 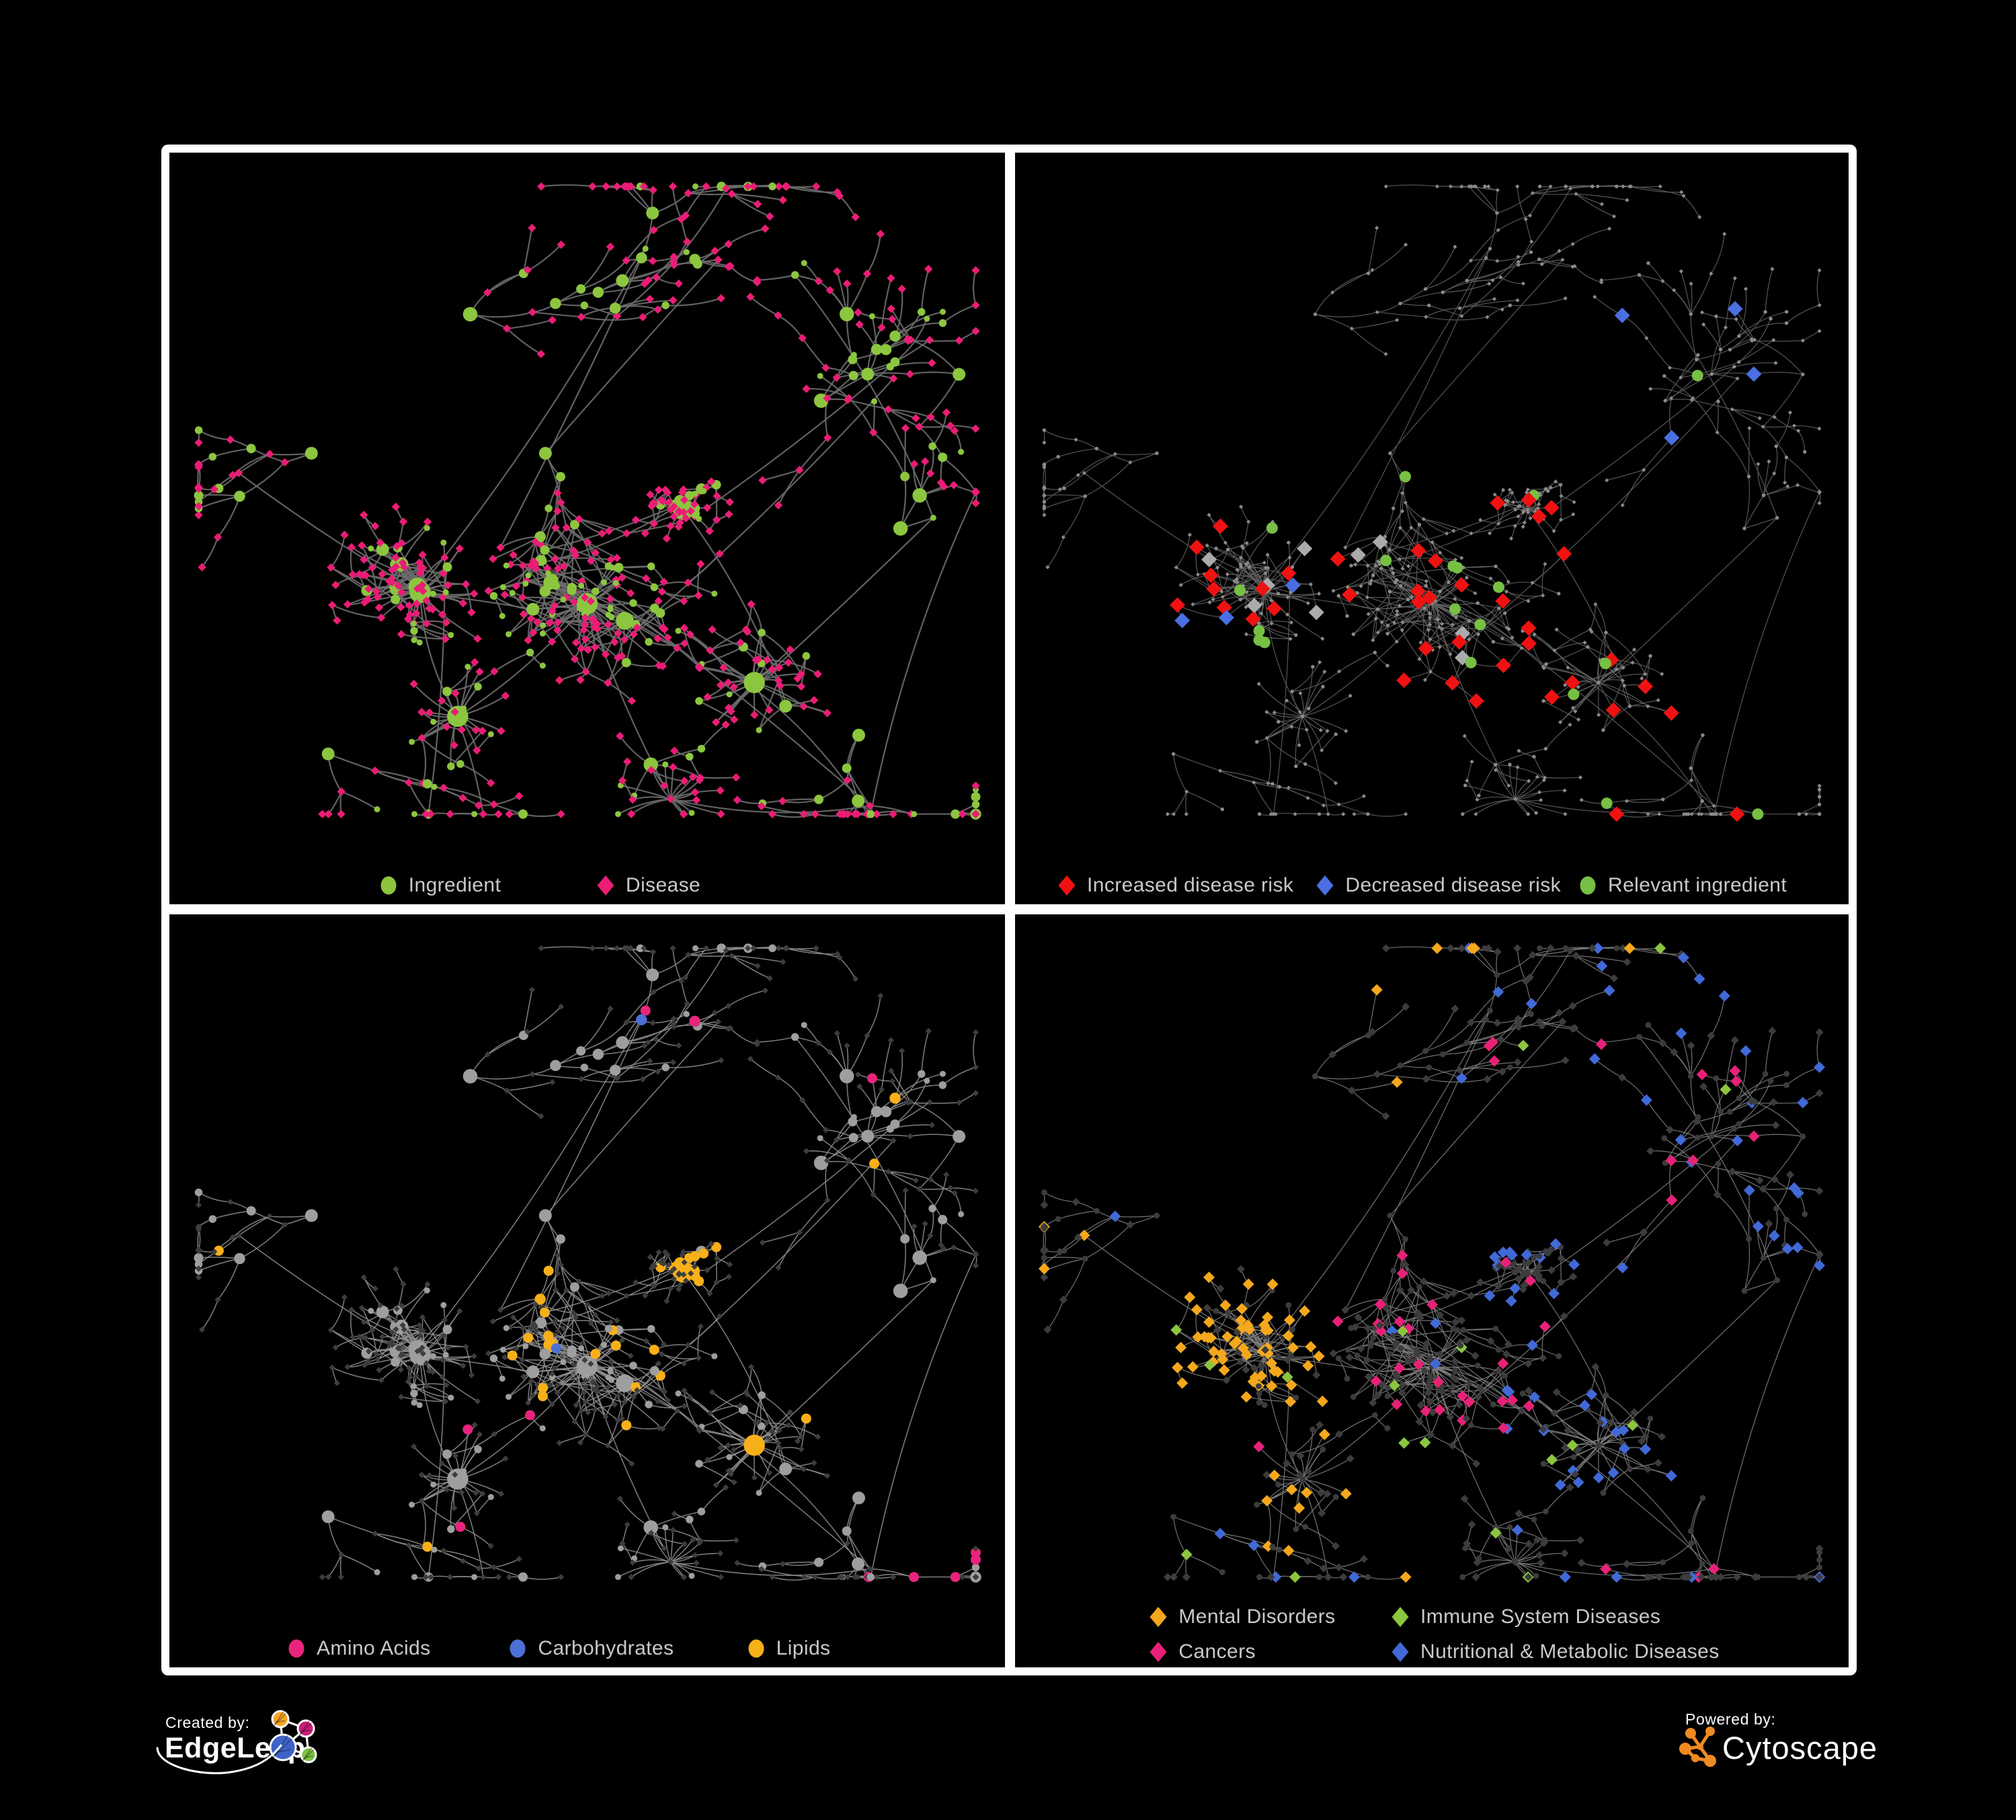 I want to click on legend-item-label: Nutritional & Metabolic Diseases, so click(x=1570, y=1651).